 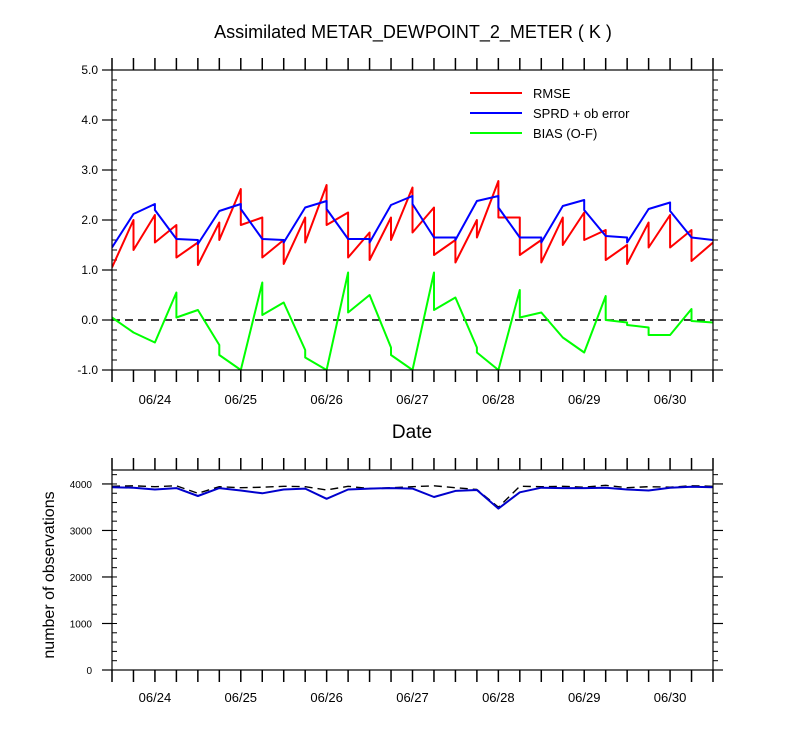 I want to click on total-observations-line, so click(x=412, y=496).